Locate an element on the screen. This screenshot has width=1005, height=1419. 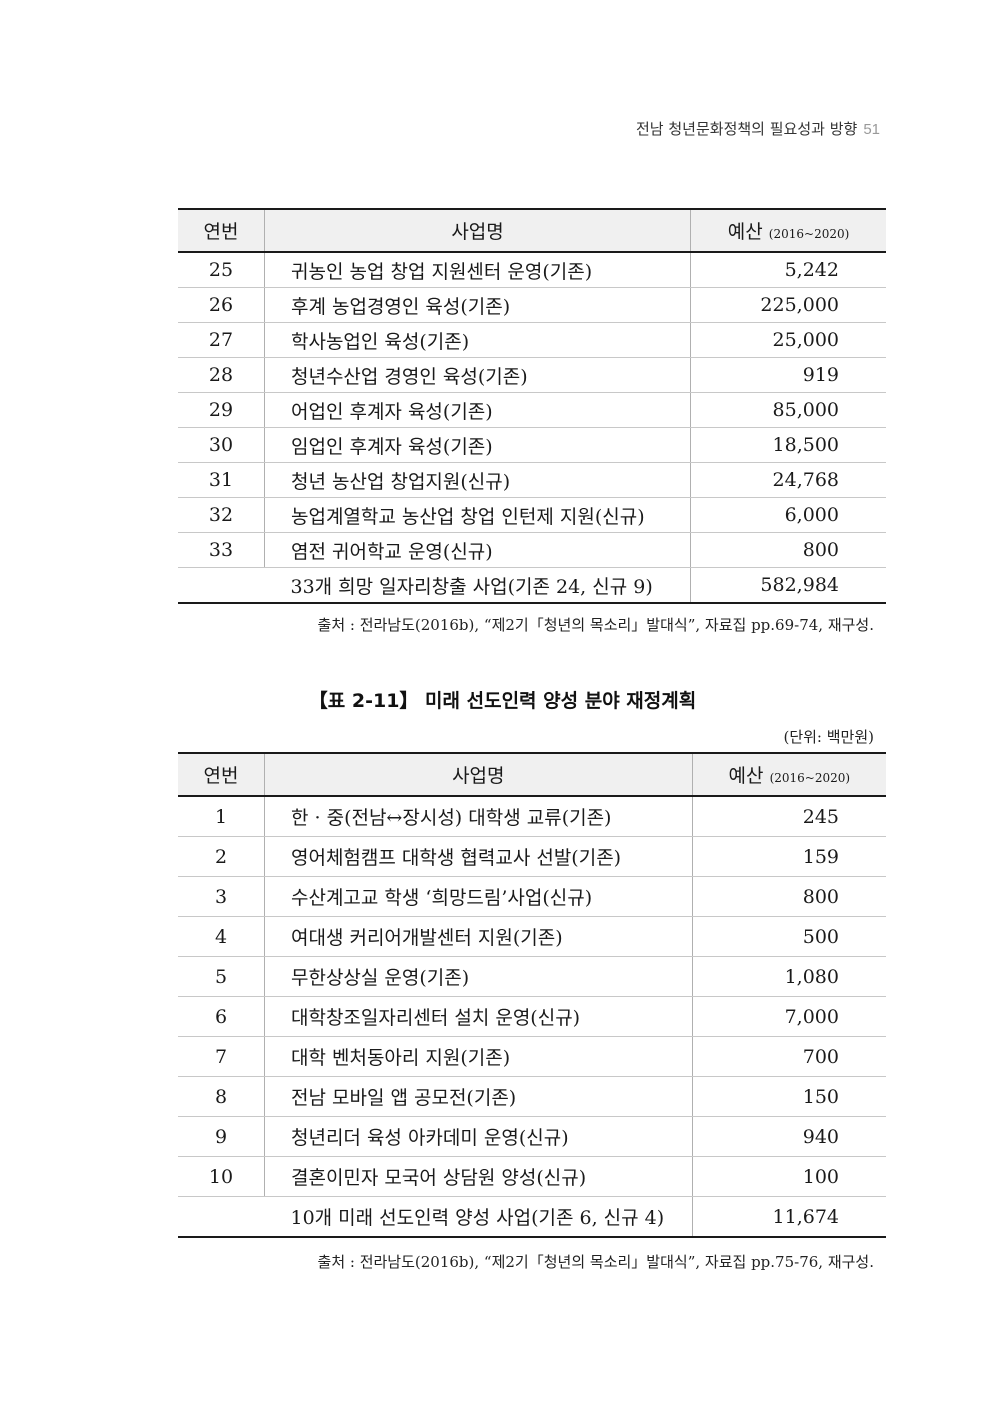
unit-note: (단위: 백만원) is located at coordinates (828, 737).